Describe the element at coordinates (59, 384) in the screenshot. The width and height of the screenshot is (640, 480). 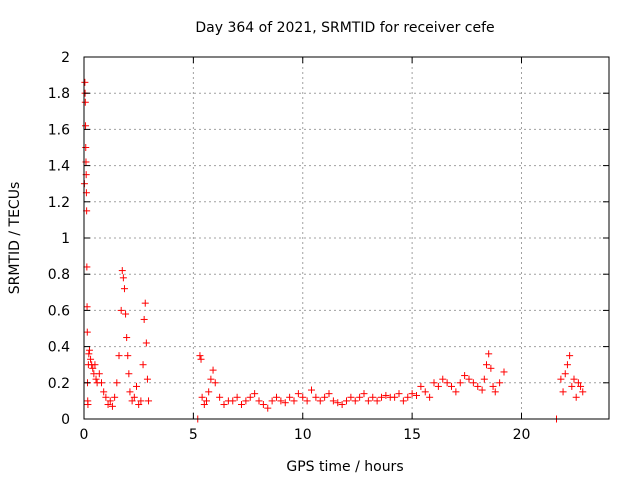
I see `y-tick-label: 0.2` at that location.